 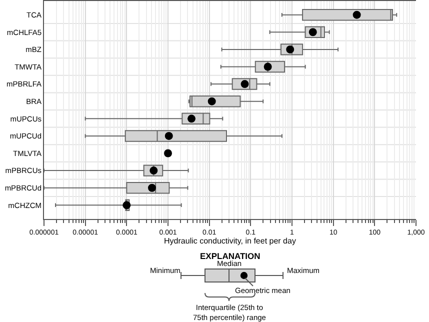 I want to click on x-axis-title: Hydraulic conductivity, in feet per day, so click(x=230, y=241).